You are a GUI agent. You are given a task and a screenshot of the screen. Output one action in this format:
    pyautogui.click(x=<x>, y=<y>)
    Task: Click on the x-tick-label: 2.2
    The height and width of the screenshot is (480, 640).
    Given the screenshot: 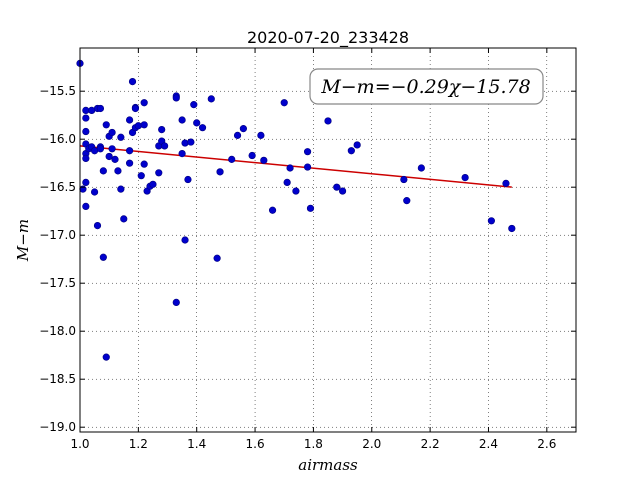 What is the action you would take?
    pyautogui.click(x=430, y=444)
    